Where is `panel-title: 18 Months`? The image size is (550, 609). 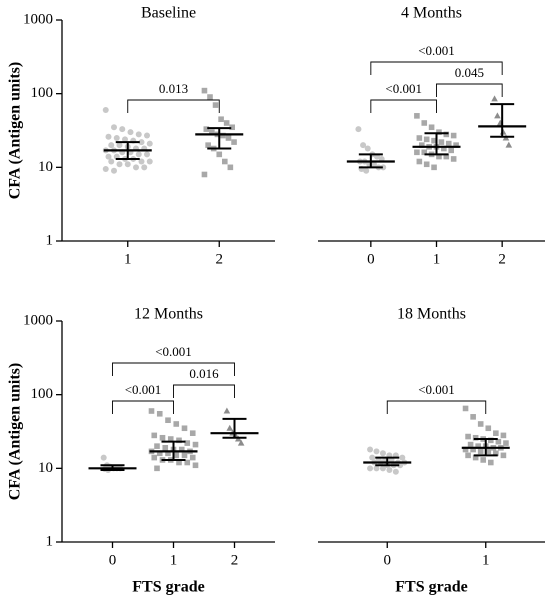
panel-title: 18 Months is located at coordinates (431, 314).